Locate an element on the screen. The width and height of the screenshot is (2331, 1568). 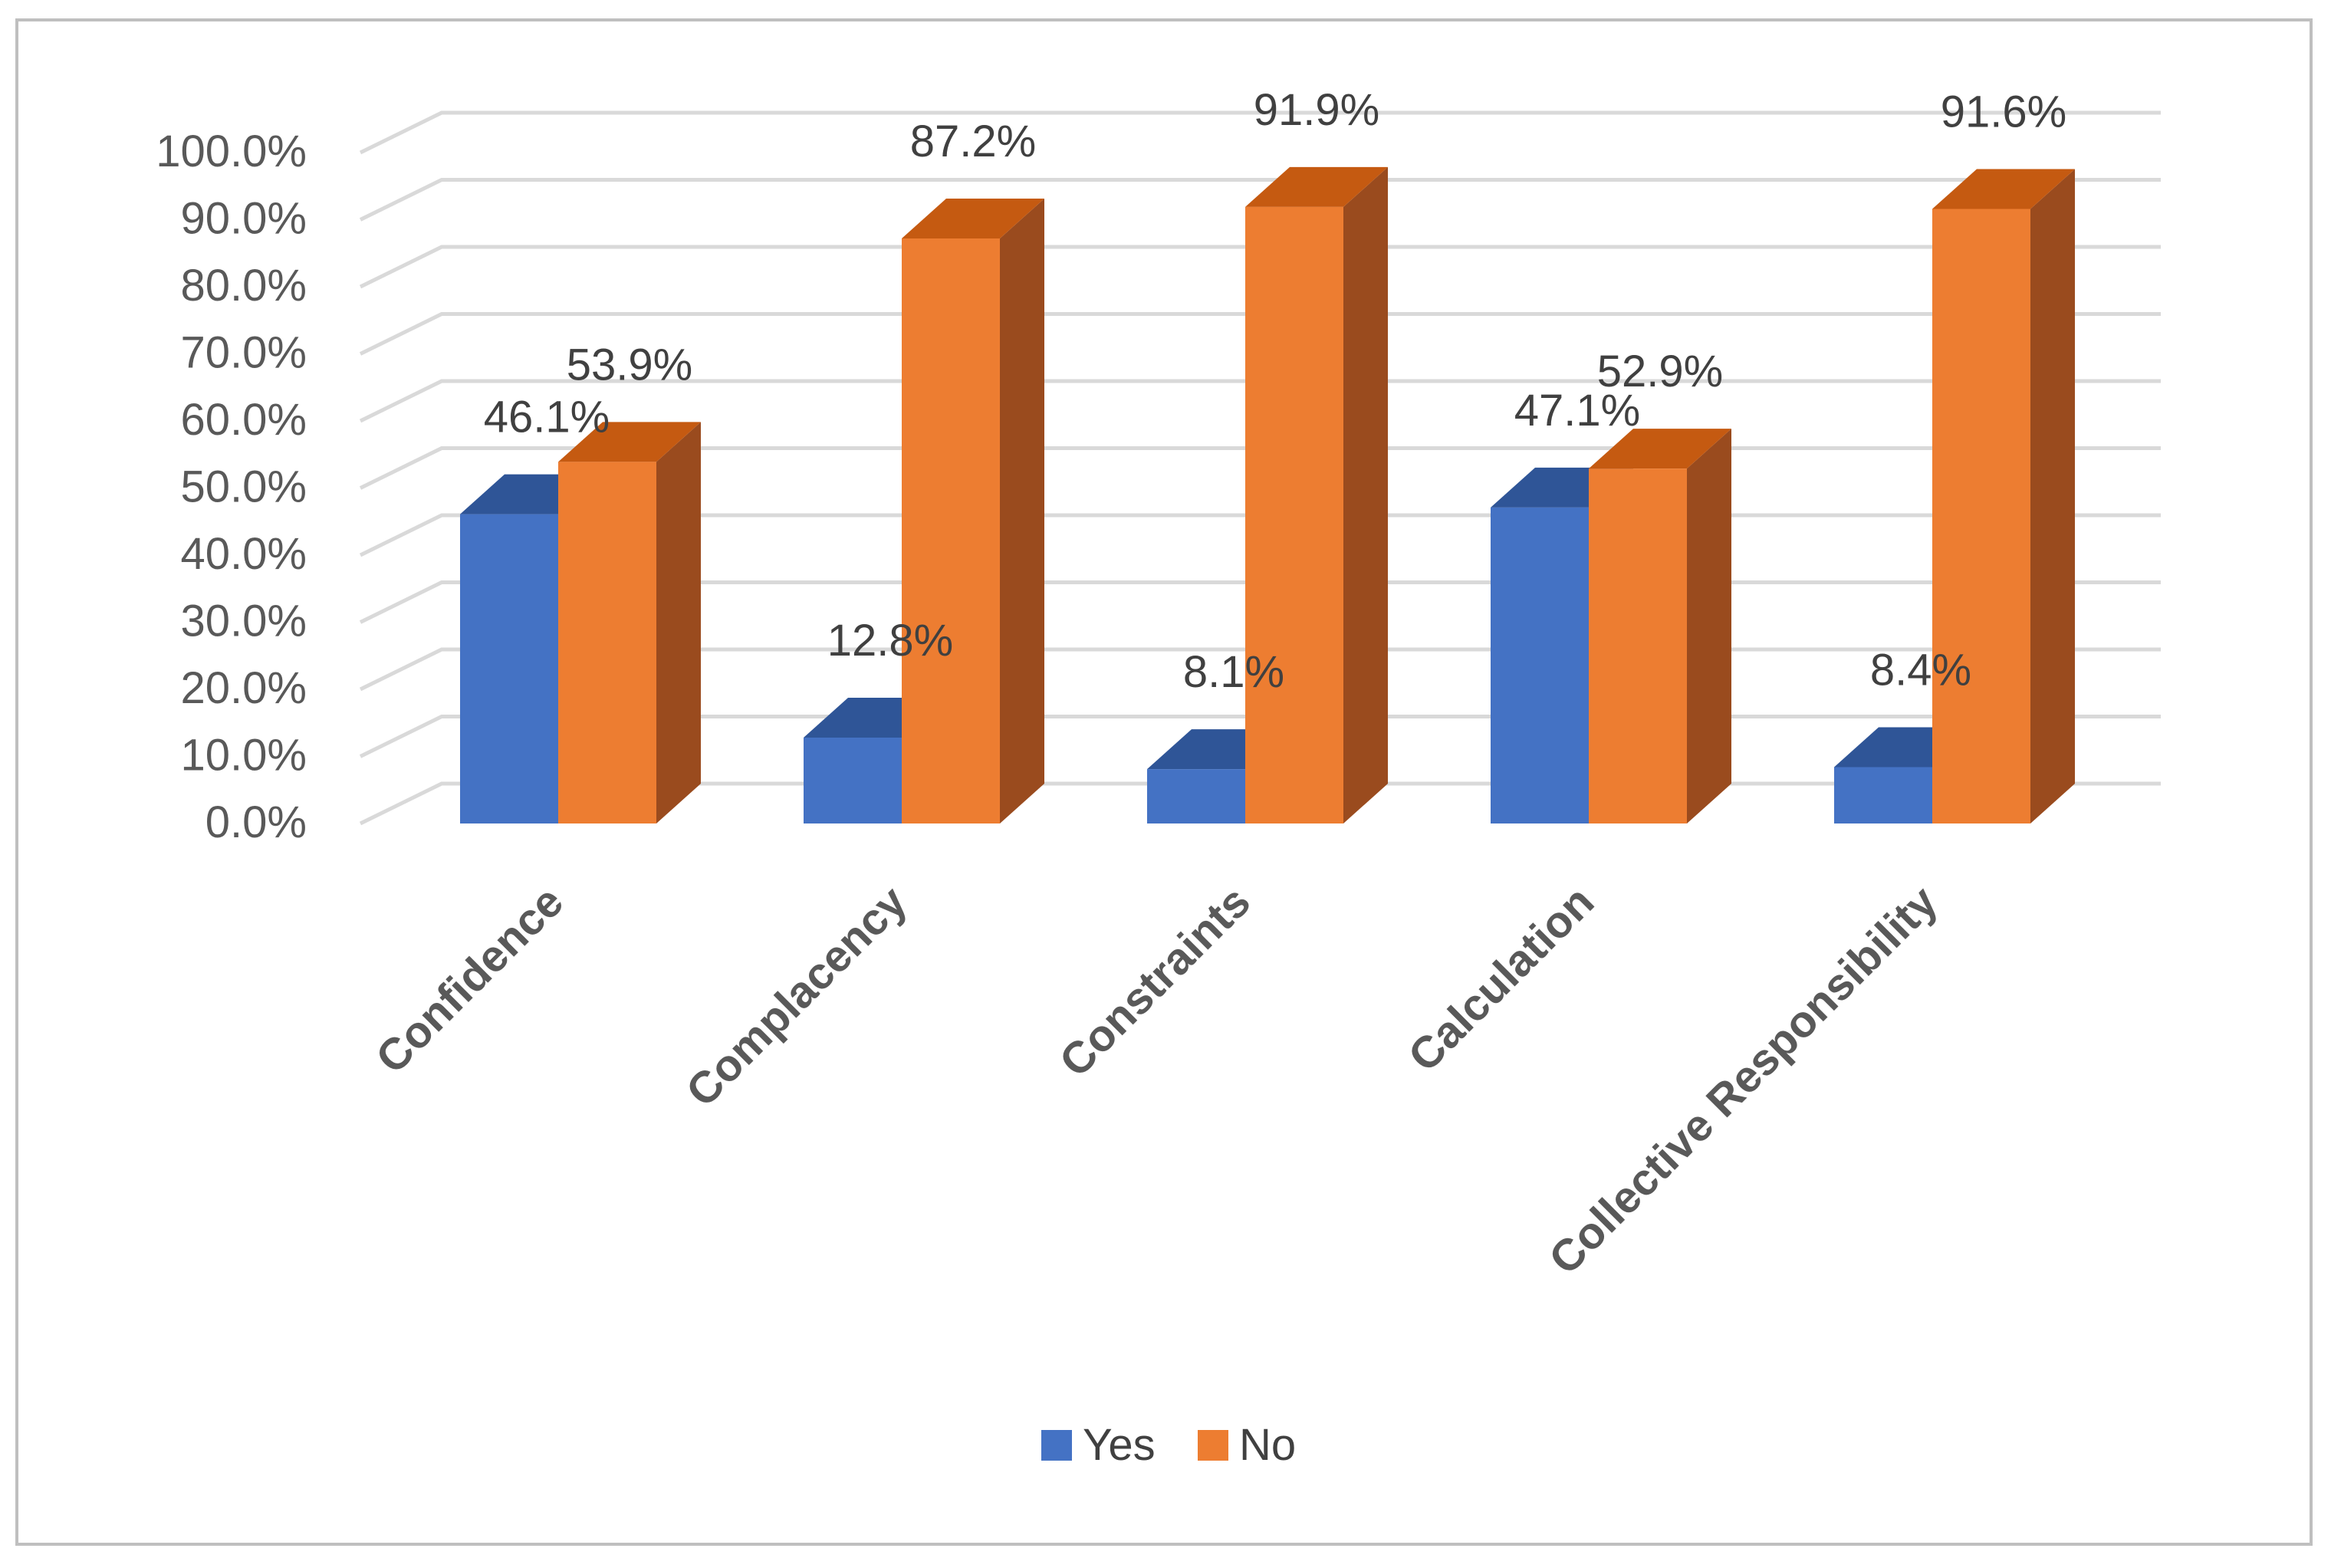
data-label: 47.1% is located at coordinates (1577, 411).